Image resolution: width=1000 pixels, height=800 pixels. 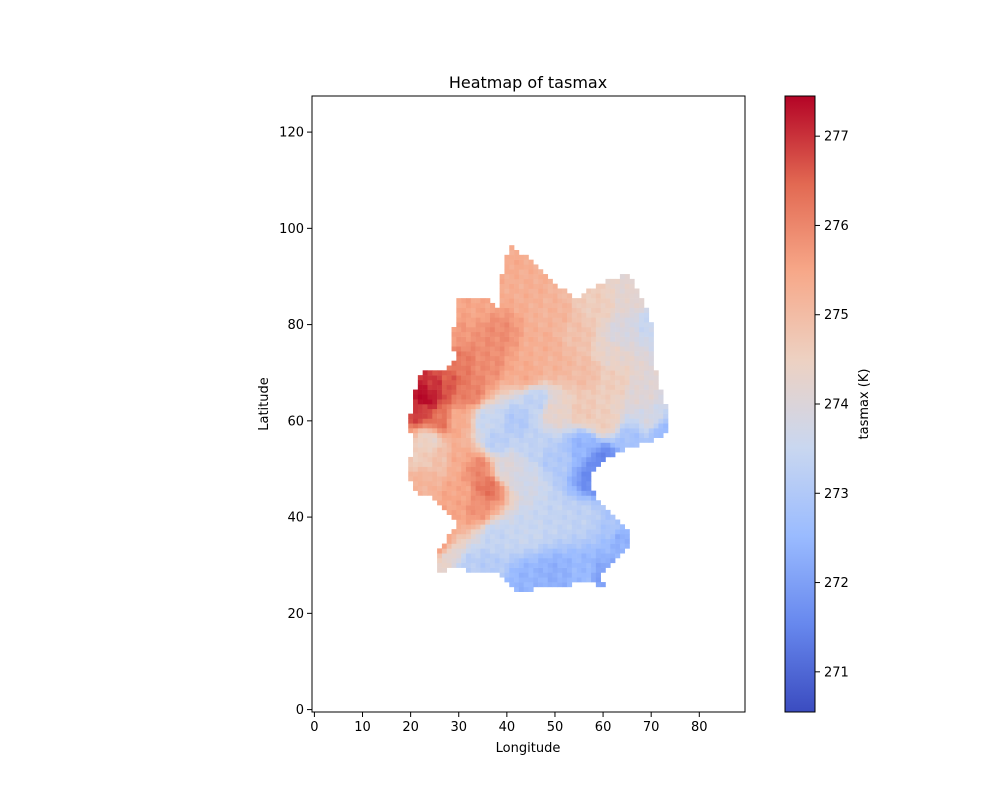 What do you see at coordinates (295, 614) in the screenshot?
I see `y-tick-label: 20` at bounding box center [295, 614].